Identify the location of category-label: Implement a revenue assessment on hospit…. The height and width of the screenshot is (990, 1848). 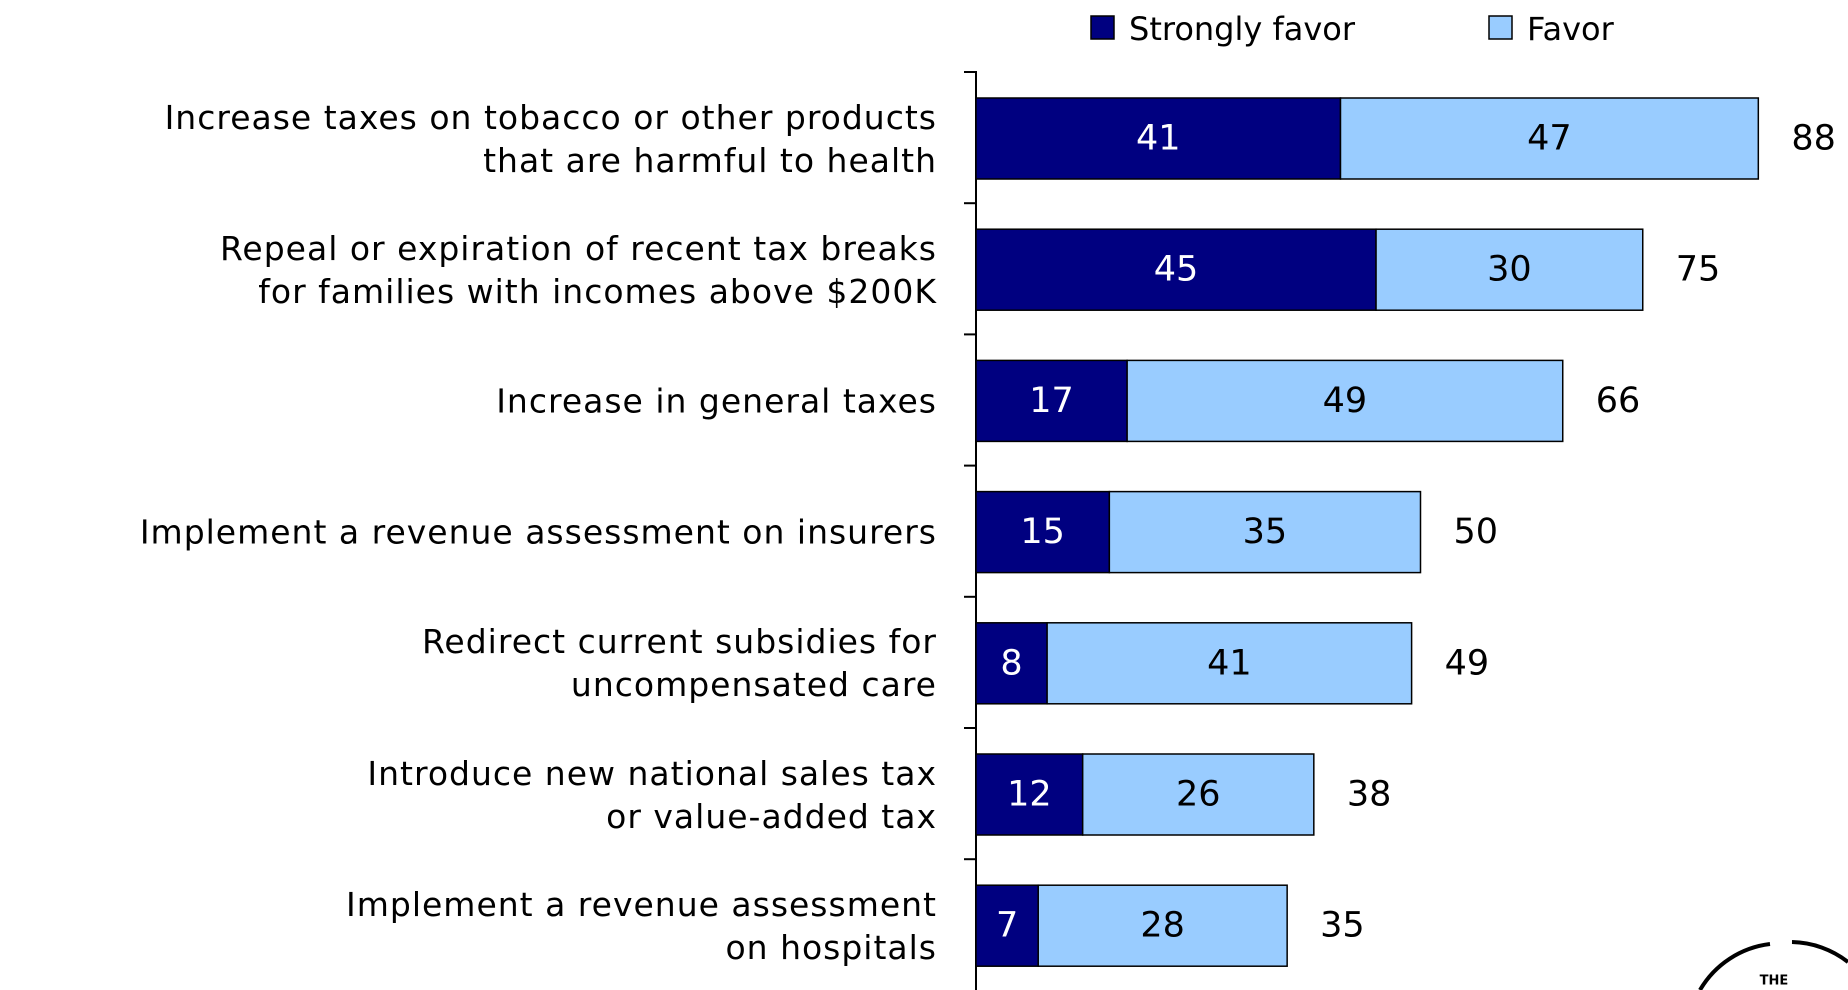
(641, 925).